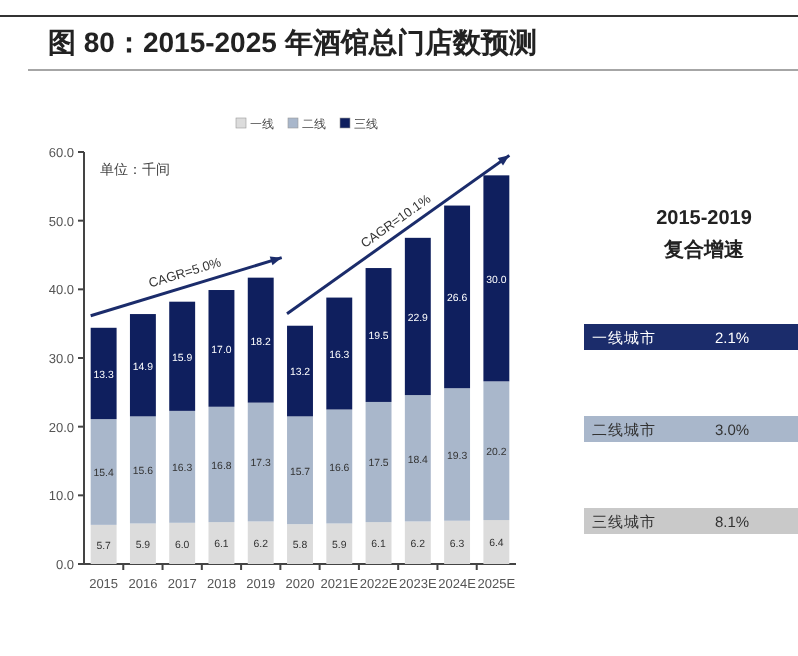  I want to click on chart-title: 图 80：2015-2025 年酒馆总门店数预测, so click(292, 42).